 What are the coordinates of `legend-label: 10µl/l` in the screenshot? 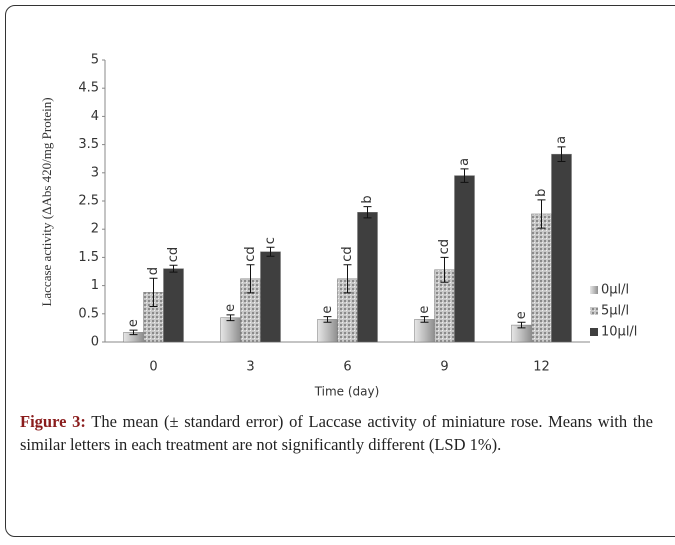 It's located at (619, 332).